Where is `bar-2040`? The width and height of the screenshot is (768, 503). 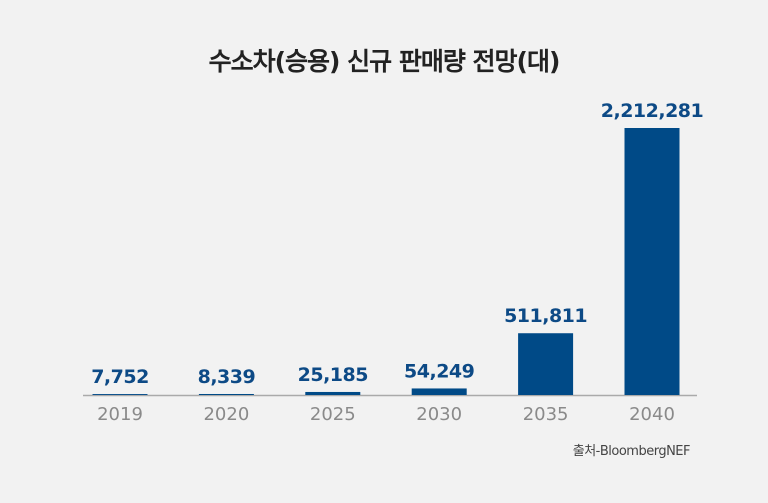 bar-2040 is located at coordinates (652, 261).